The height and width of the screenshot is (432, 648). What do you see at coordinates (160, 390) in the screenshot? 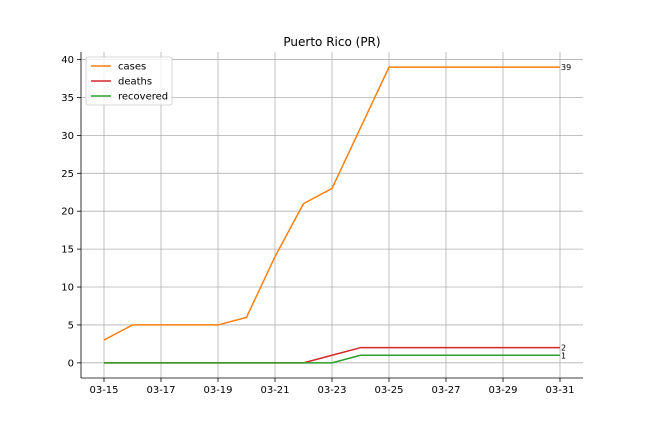
I see `x-tick-label: 03-17` at bounding box center [160, 390].